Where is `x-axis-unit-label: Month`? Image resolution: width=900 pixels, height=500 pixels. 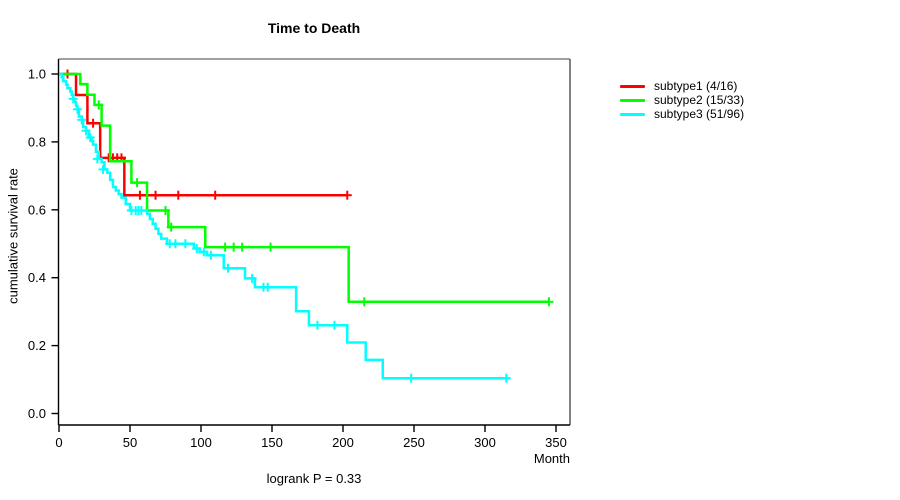 x-axis-unit-label: Month is located at coordinates (551, 458).